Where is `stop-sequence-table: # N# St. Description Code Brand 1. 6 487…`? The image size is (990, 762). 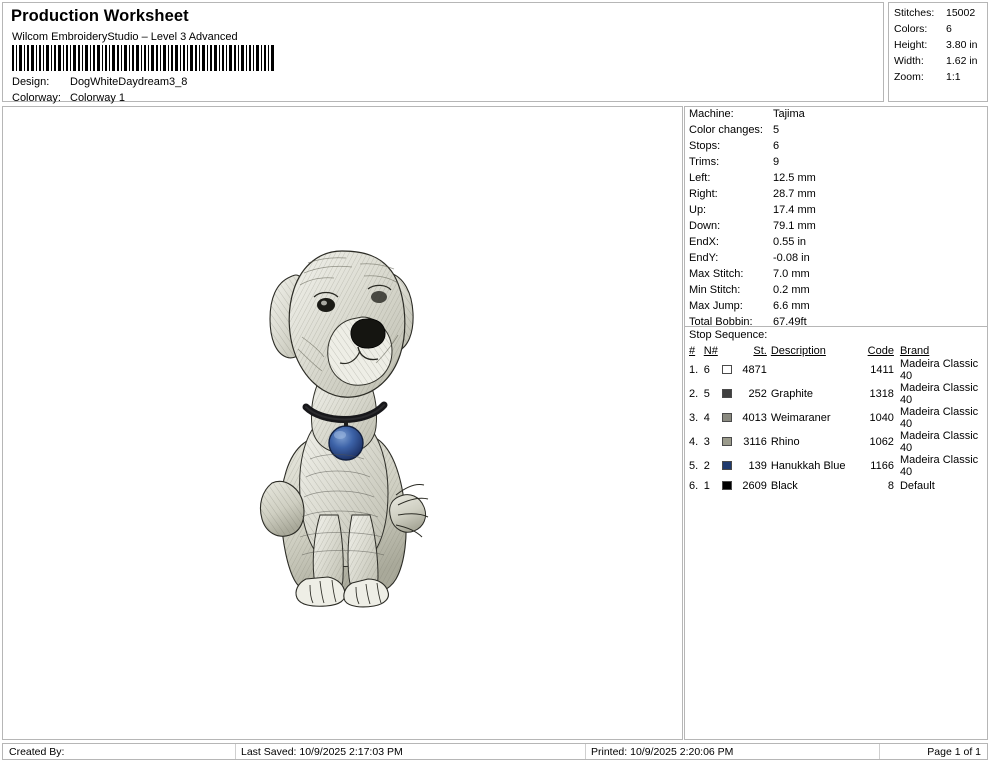
stop-sequence-table: # N# St. Description Code Brand 1. 6 487… is located at coordinates (838, 419).